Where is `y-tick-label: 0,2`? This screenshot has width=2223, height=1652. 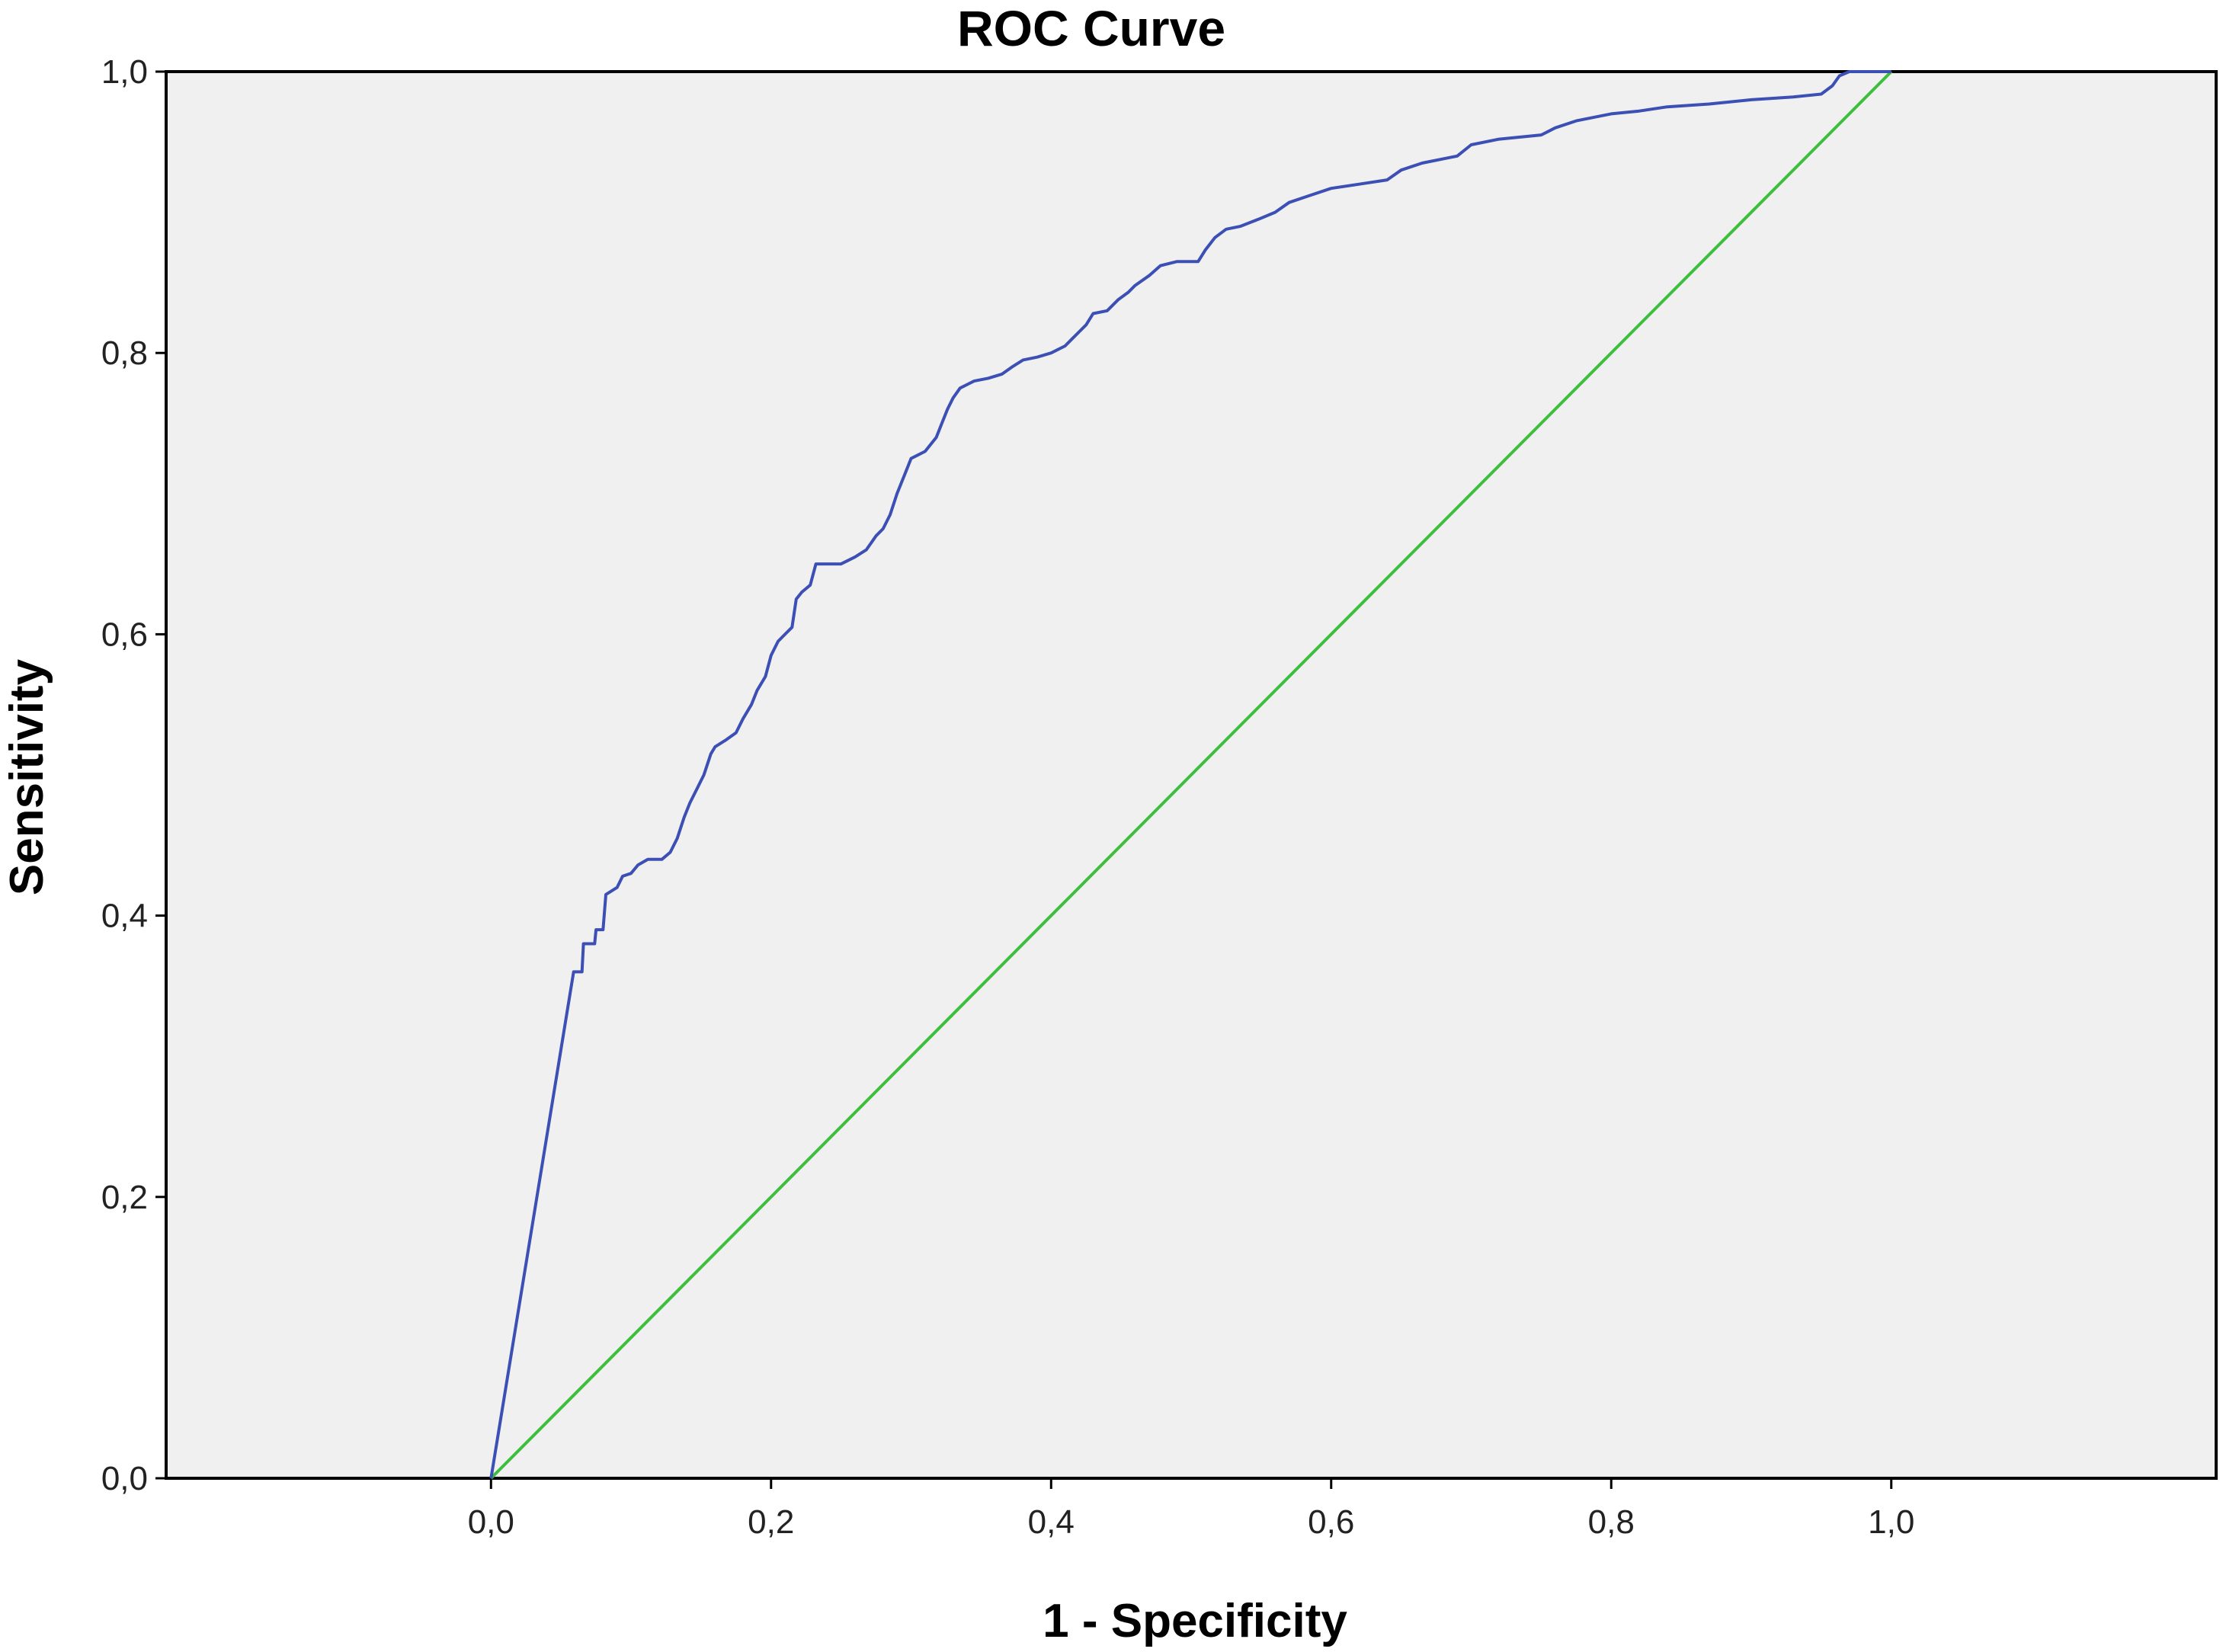 y-tick-label: 0,2 is located at coordinates (125, 1197).